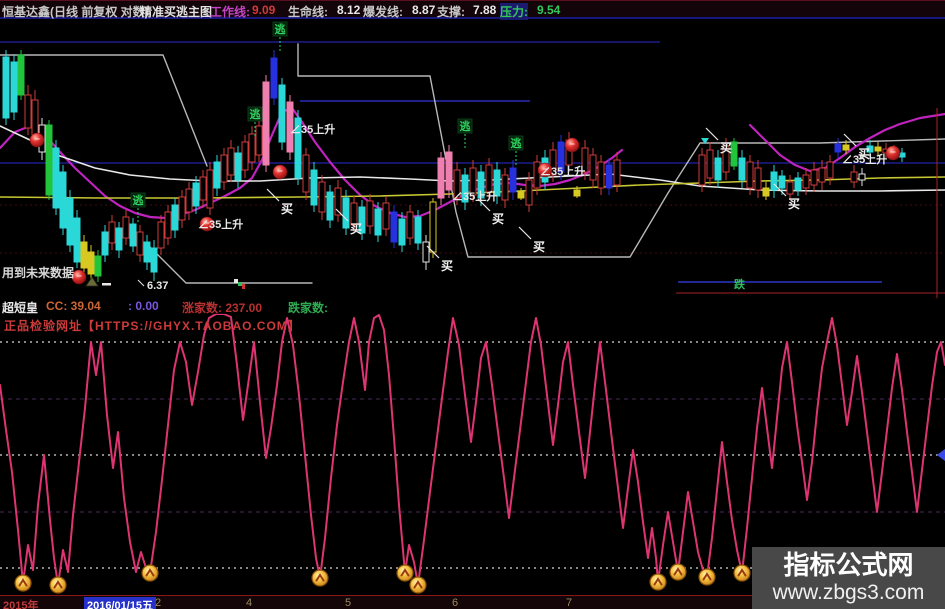 This screenshot has width=945, height=609. I want to click on status-item: 涨家数: 237.00, so click(222, 308).